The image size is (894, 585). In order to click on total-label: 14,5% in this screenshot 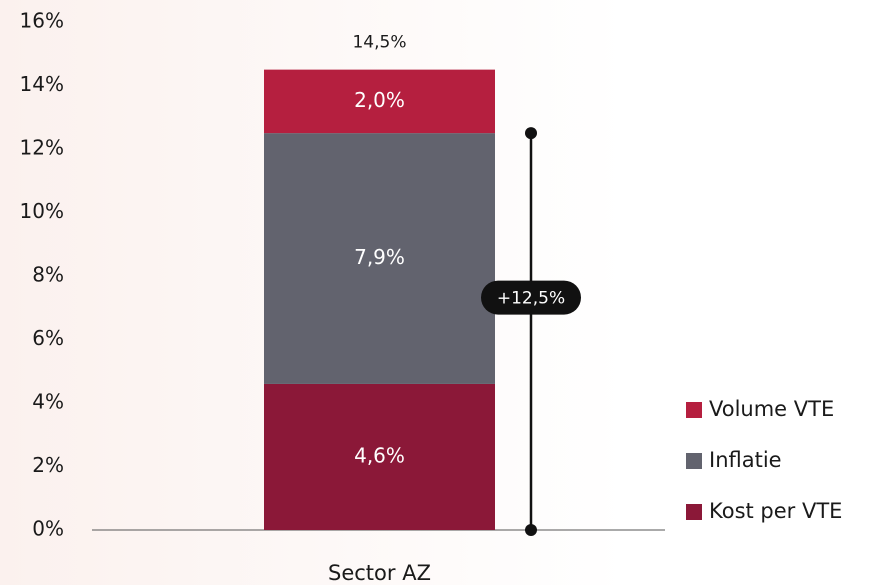, I will do `click(379, 43)`.